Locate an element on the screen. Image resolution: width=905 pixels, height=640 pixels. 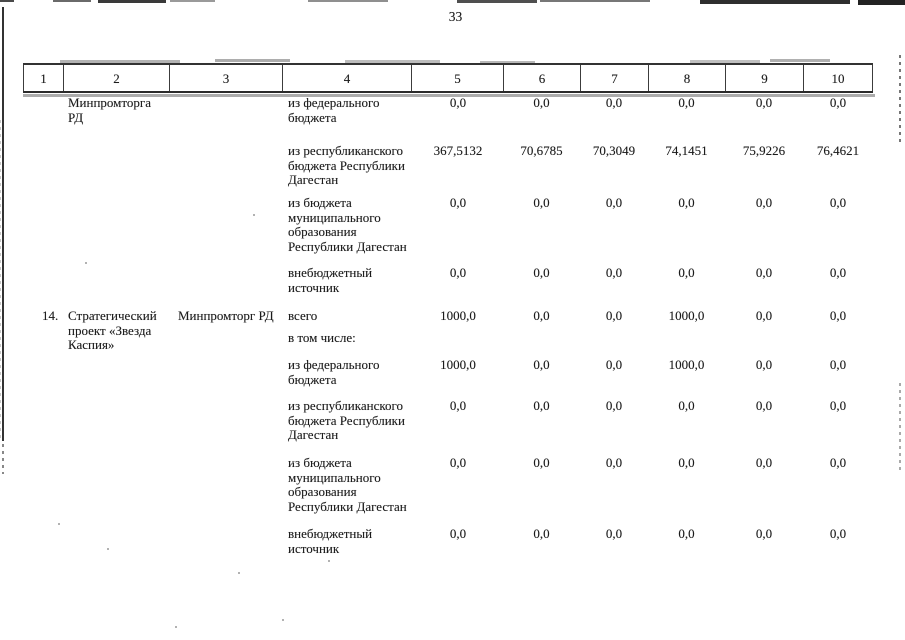
header-cell: 4 is located at coordinates (346, 78).